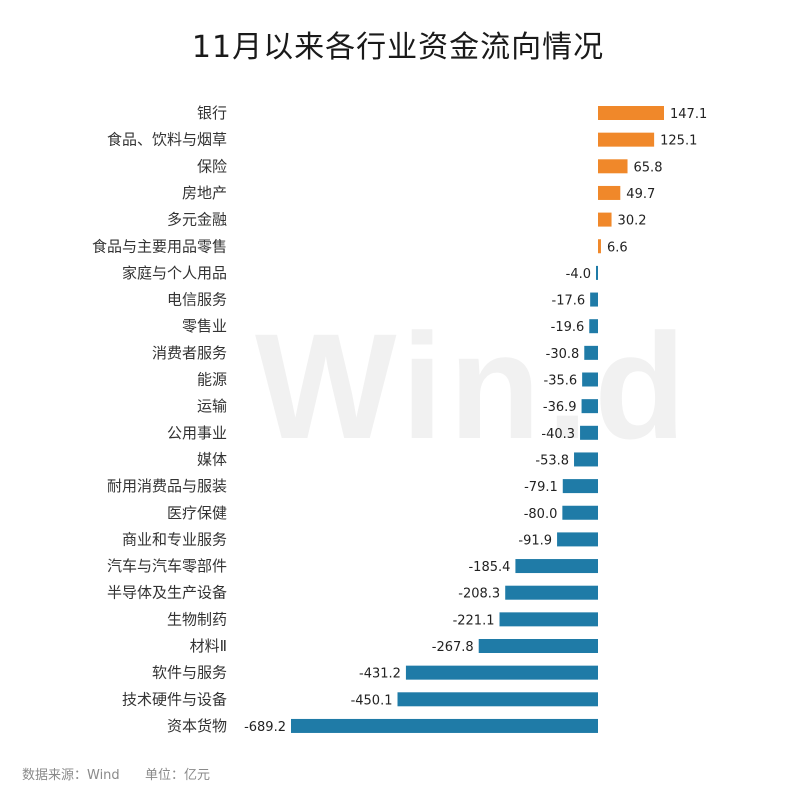 The width and height of the screenshot is (796, 804). What do you see at coordinates (265, 727) in the screenshot?
I see `value-label: -689.2` at bounding box center [265, 727].